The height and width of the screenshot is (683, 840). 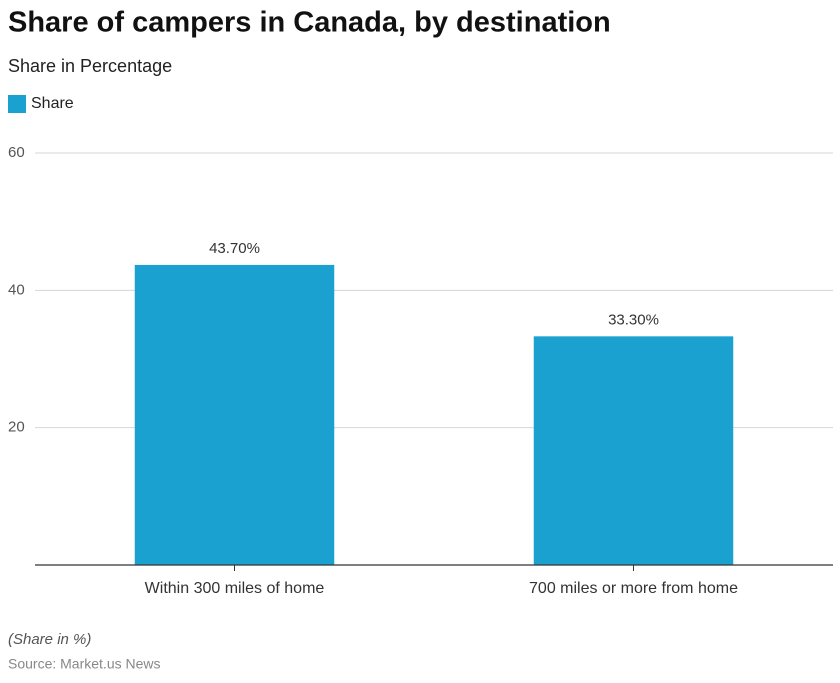 What do you see at coordinates (16, 427) in the screenshot?
I see `y-tick-label: 20` at bounding box center [16, 427].